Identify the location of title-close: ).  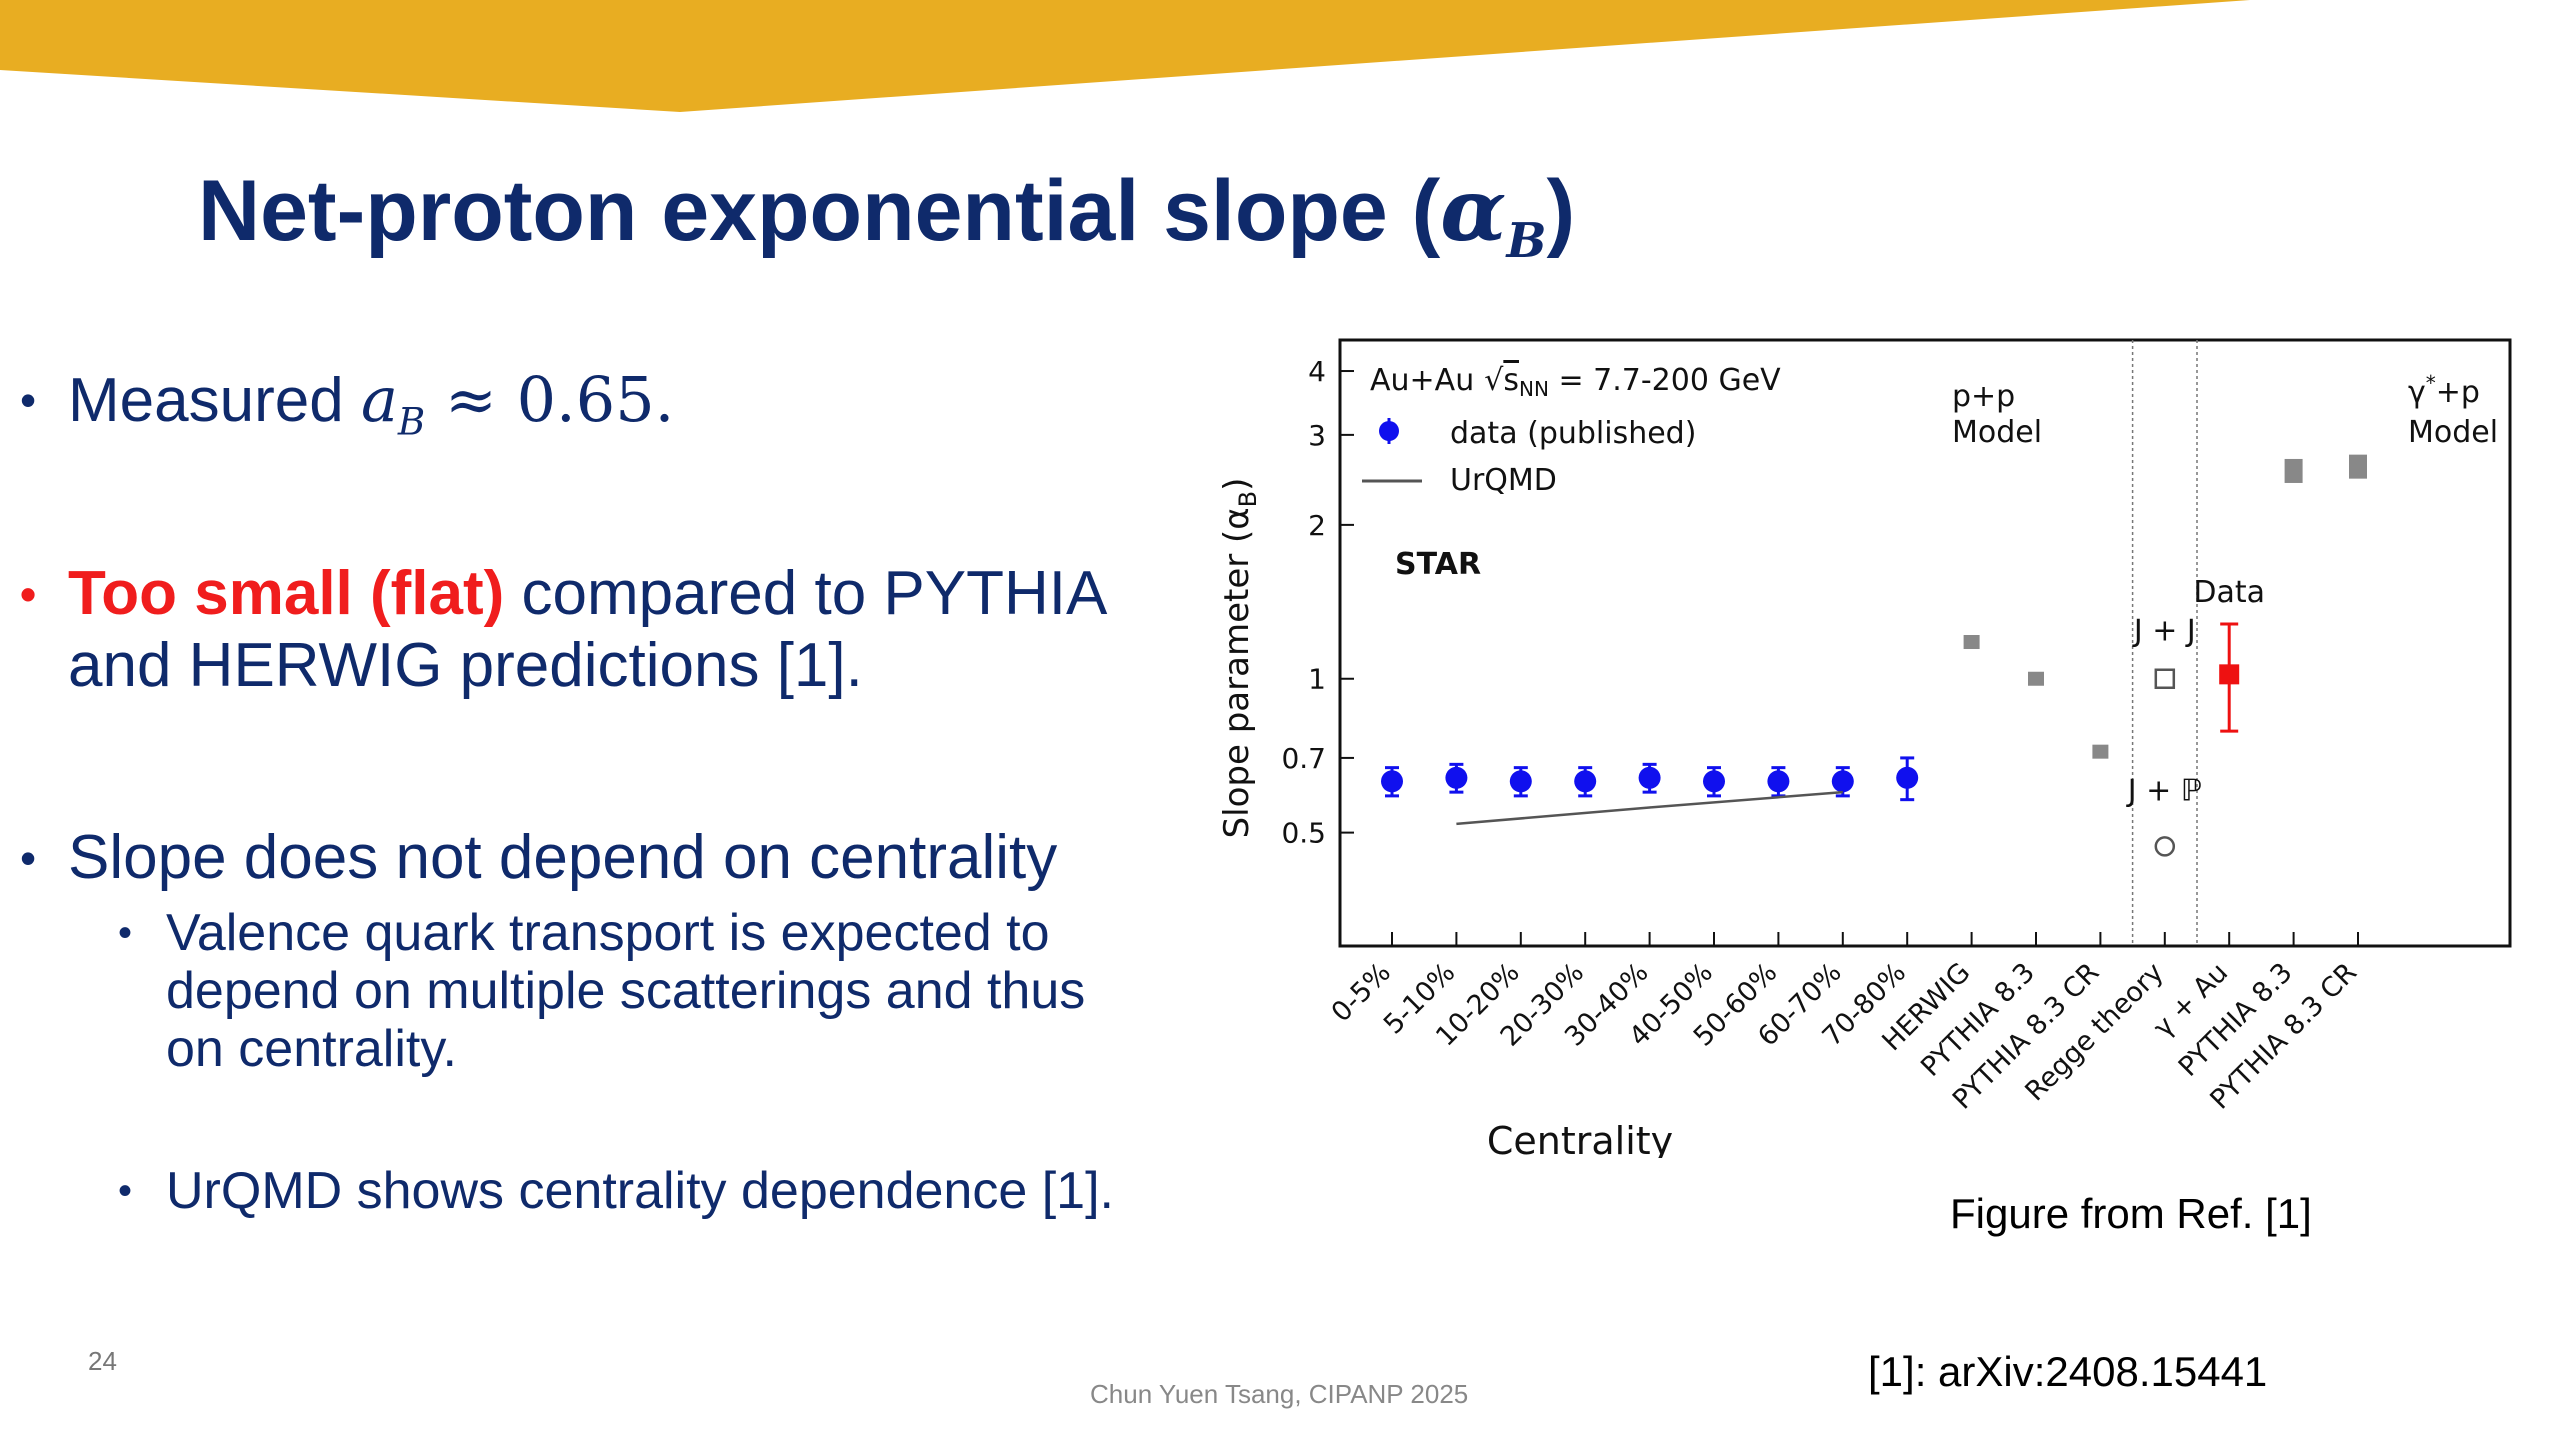
(1561, 211).